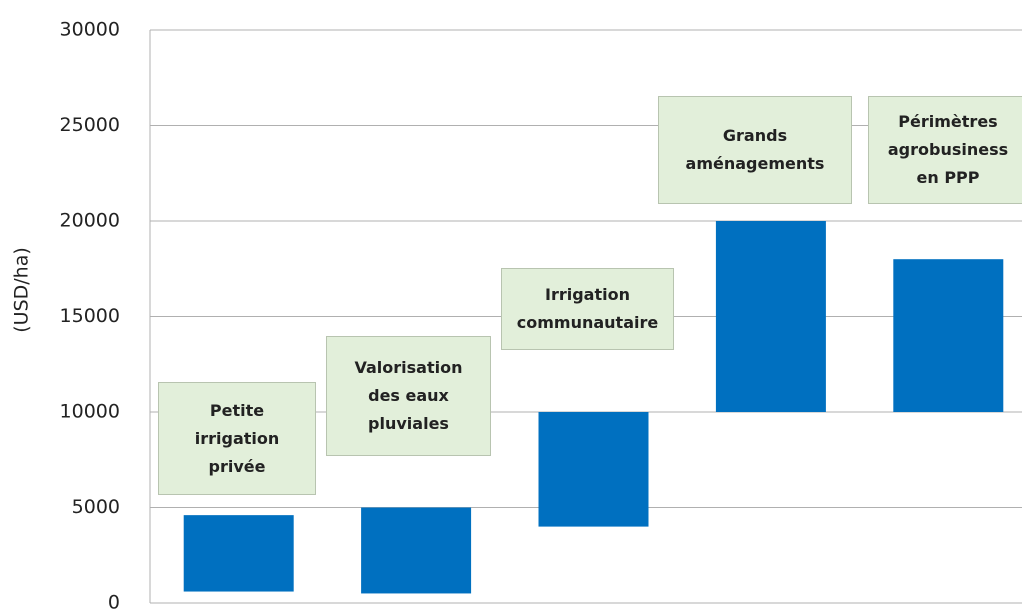 This screenshot has height=611, width=1022. Describe the element at coordinates (90, 316) in the screenshot. I see `y-tick-label: 15000` at that location.